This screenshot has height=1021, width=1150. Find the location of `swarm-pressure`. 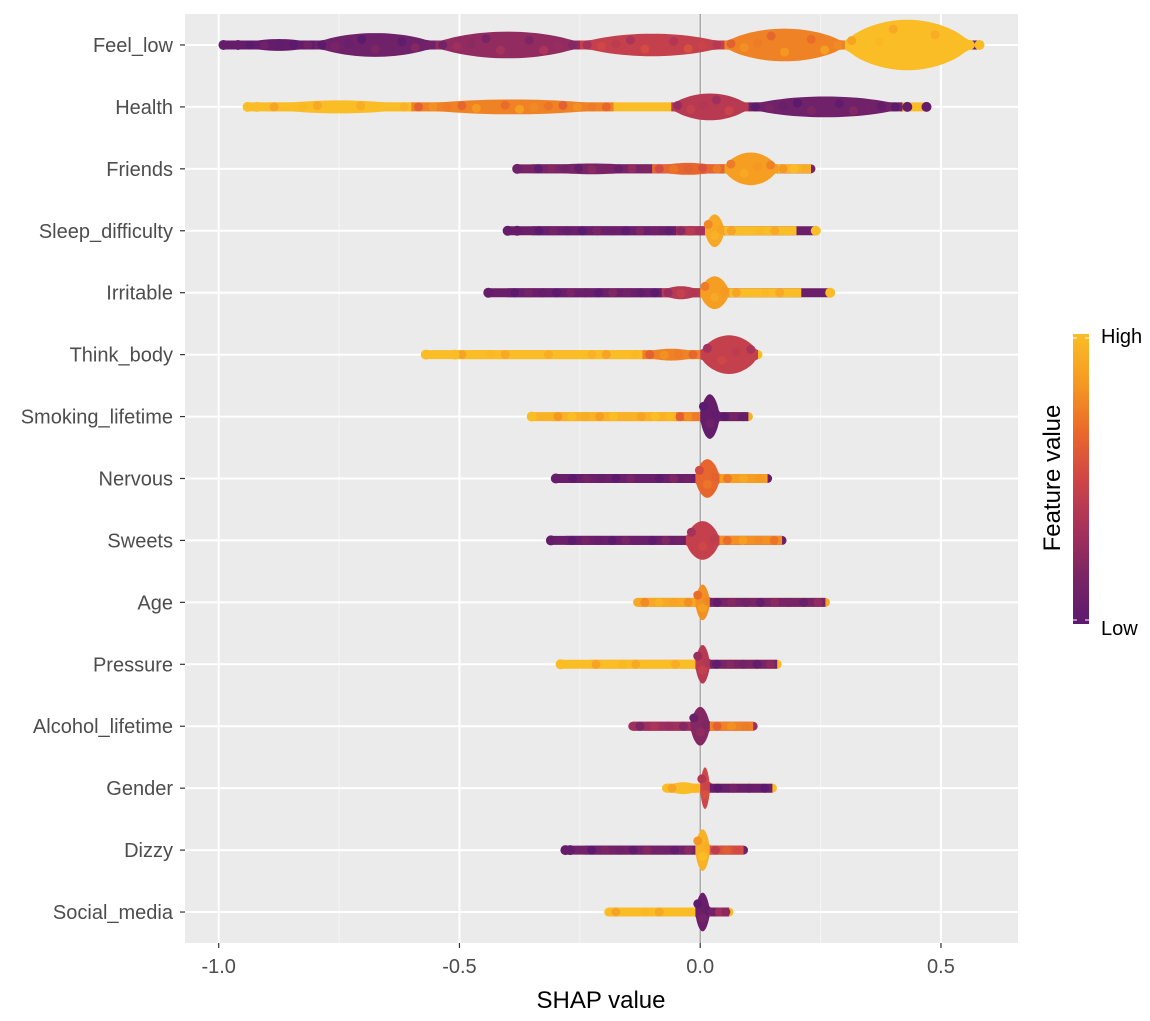

swarm-pressure is located at coordinates (668, 664).